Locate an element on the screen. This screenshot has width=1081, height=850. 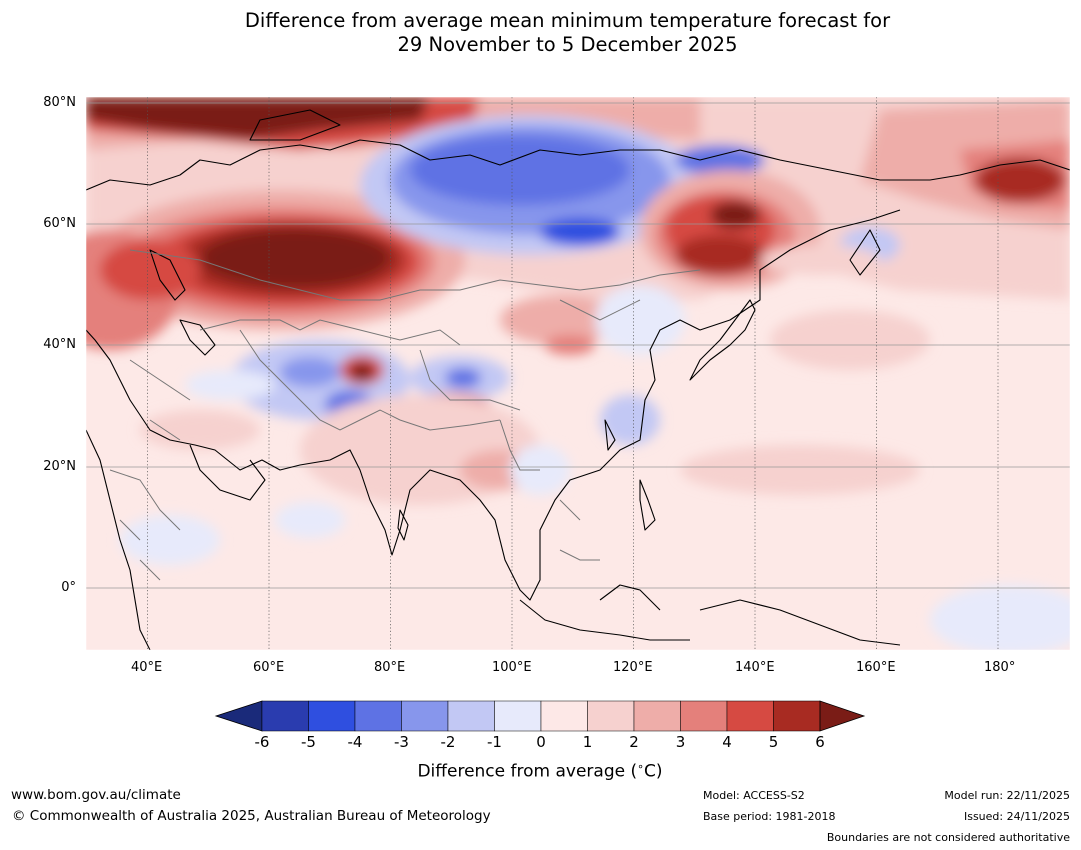
lon-label-40e: 40°E is located at coordinates (147, 667).